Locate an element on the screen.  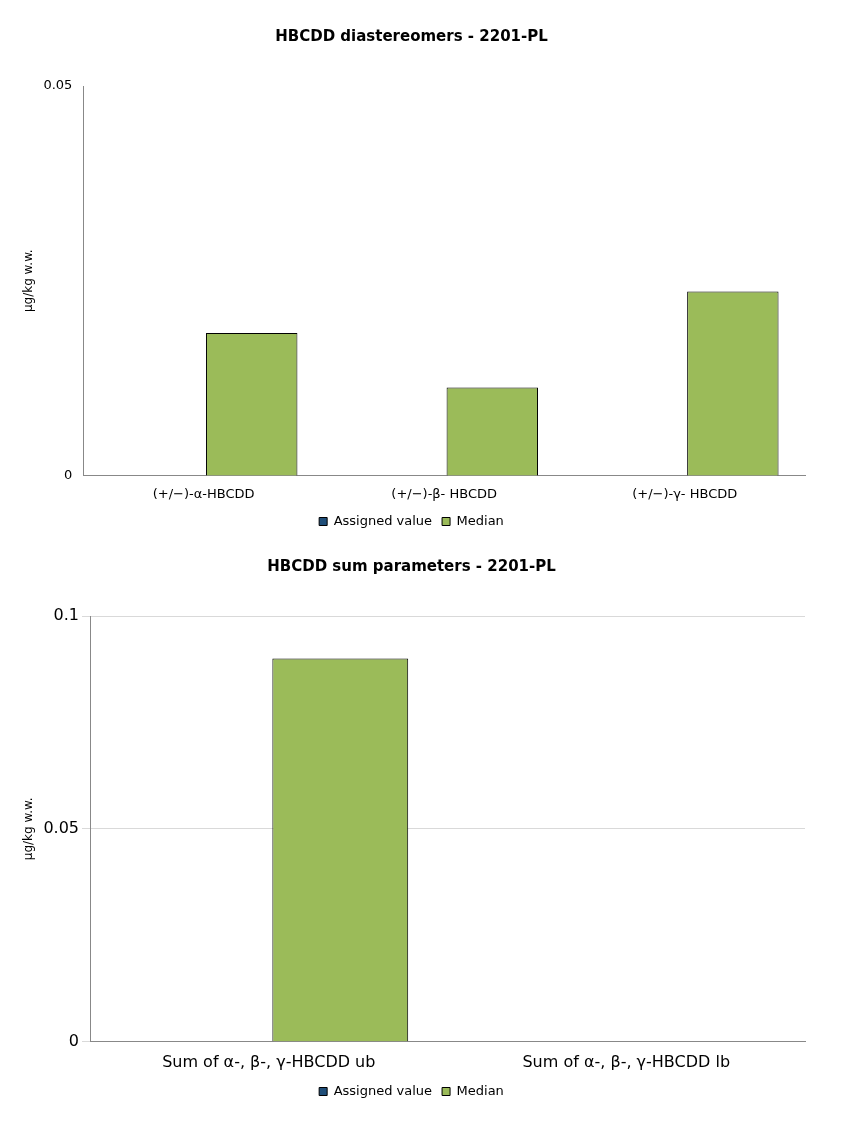
x-tick-label: Sum of α-, β-, γ-HBCDD lb is located at coordinates (626, 1061).